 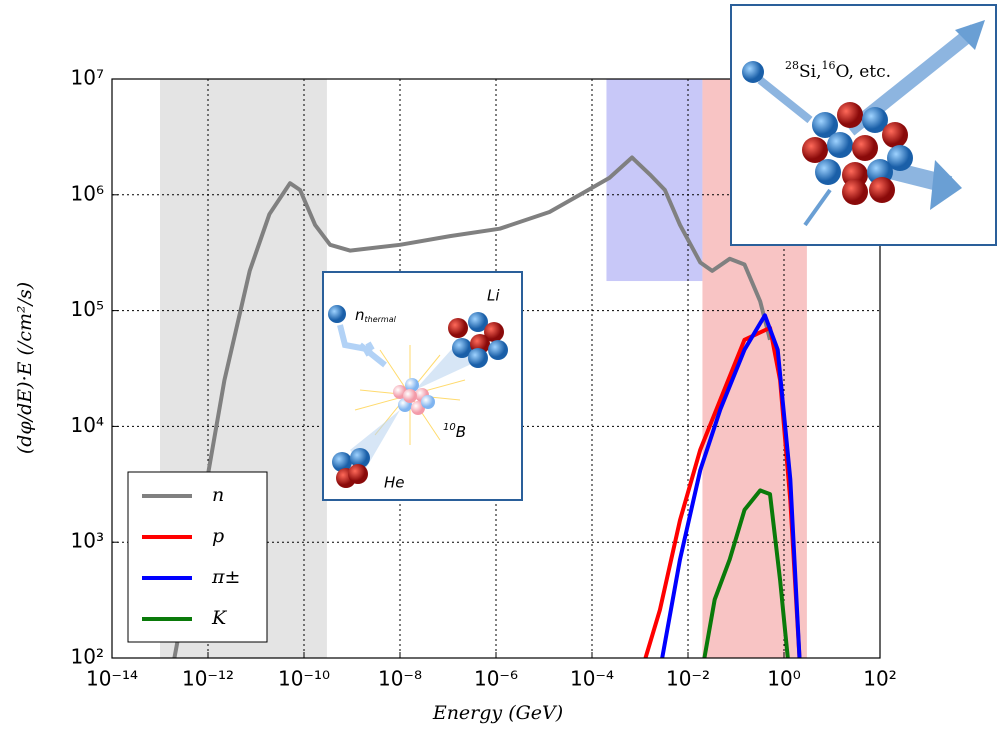 What do you see at coordinates (87, 657) in the screenshot?
I see `y-tick-label: 10²` at bounding box center [87, 657].